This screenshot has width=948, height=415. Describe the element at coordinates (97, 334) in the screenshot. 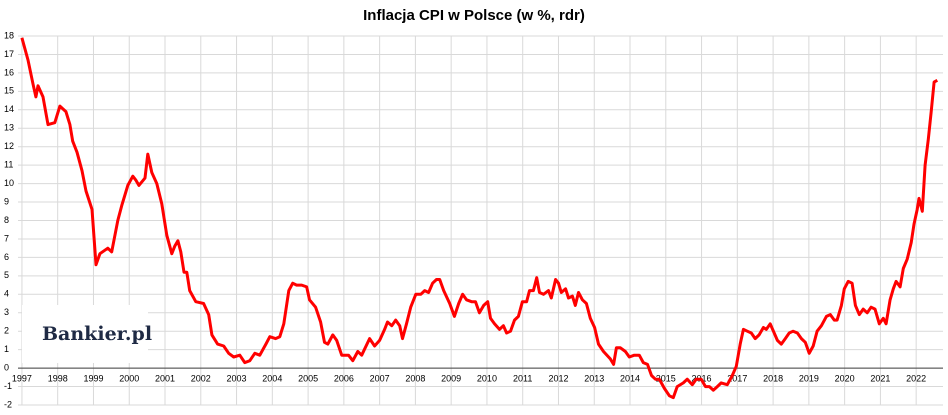

I see `logo: Bankier.pl` at that location.